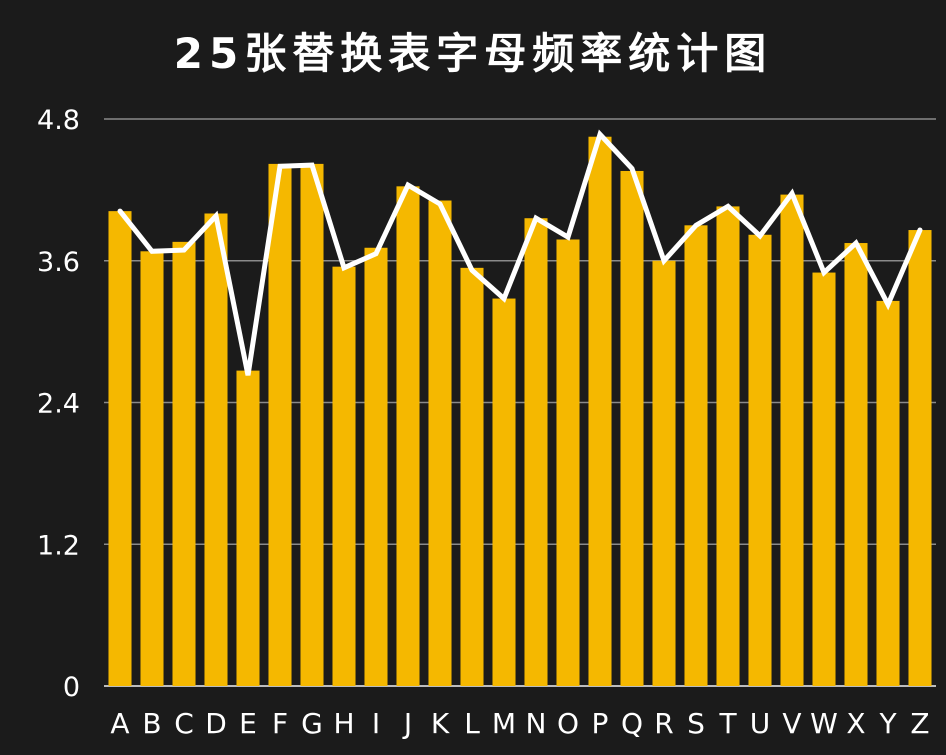 This screenshot has height=755, width=946. I want to click on x-tick-label: Y, so click(887, 723).